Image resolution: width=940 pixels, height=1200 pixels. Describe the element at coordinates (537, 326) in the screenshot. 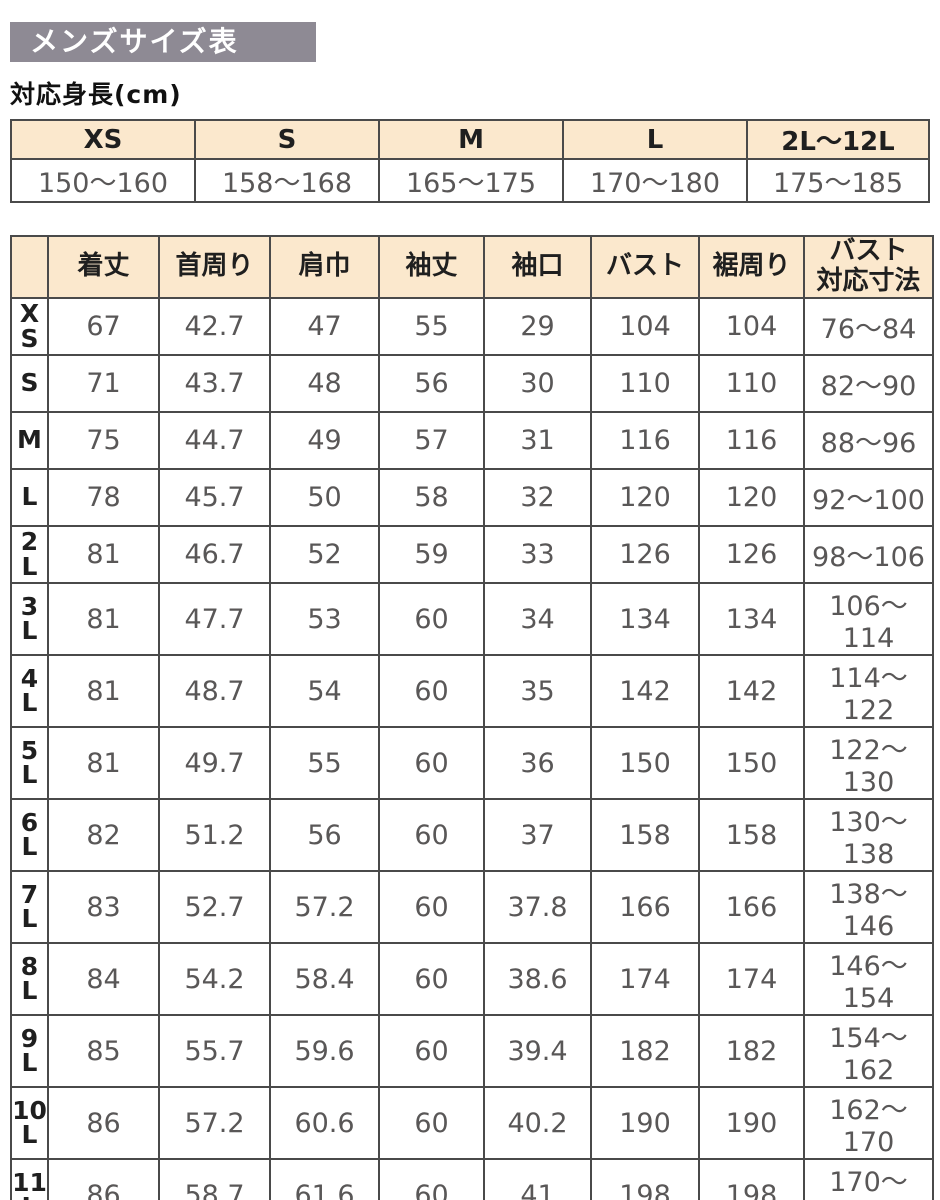

I see `value-cell: 29` at that location.